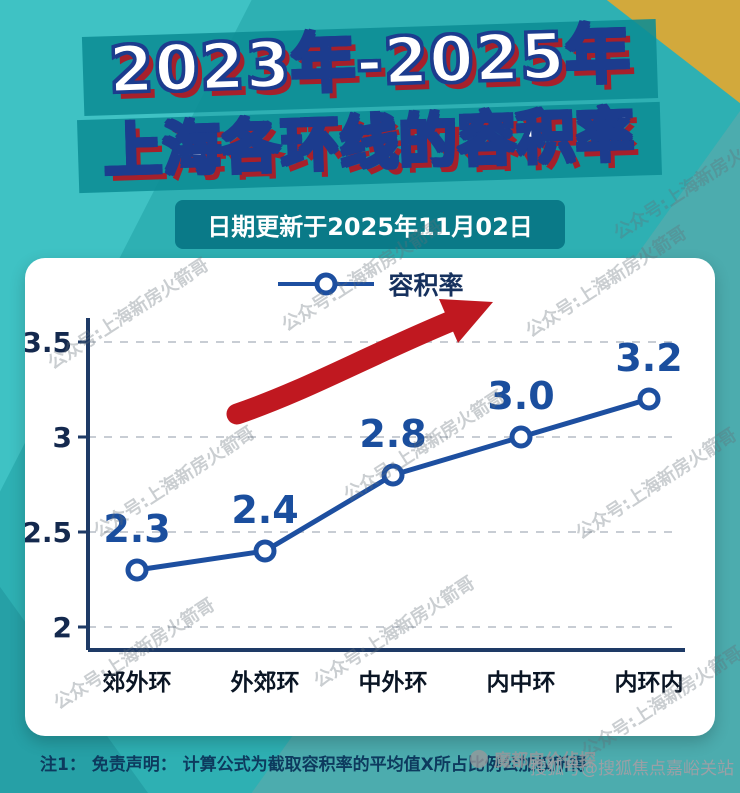 The height and width of the screenshot is (793, 740). I want to click on title-line-1: 2023年-2025年, so click(370, 66).